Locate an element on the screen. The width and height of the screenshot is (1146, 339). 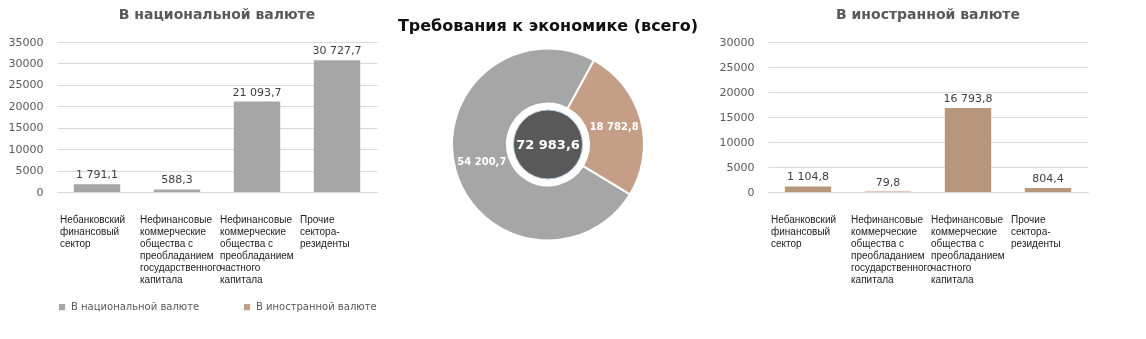
data-label: 804,4 is located at coordinates (1048, 178).